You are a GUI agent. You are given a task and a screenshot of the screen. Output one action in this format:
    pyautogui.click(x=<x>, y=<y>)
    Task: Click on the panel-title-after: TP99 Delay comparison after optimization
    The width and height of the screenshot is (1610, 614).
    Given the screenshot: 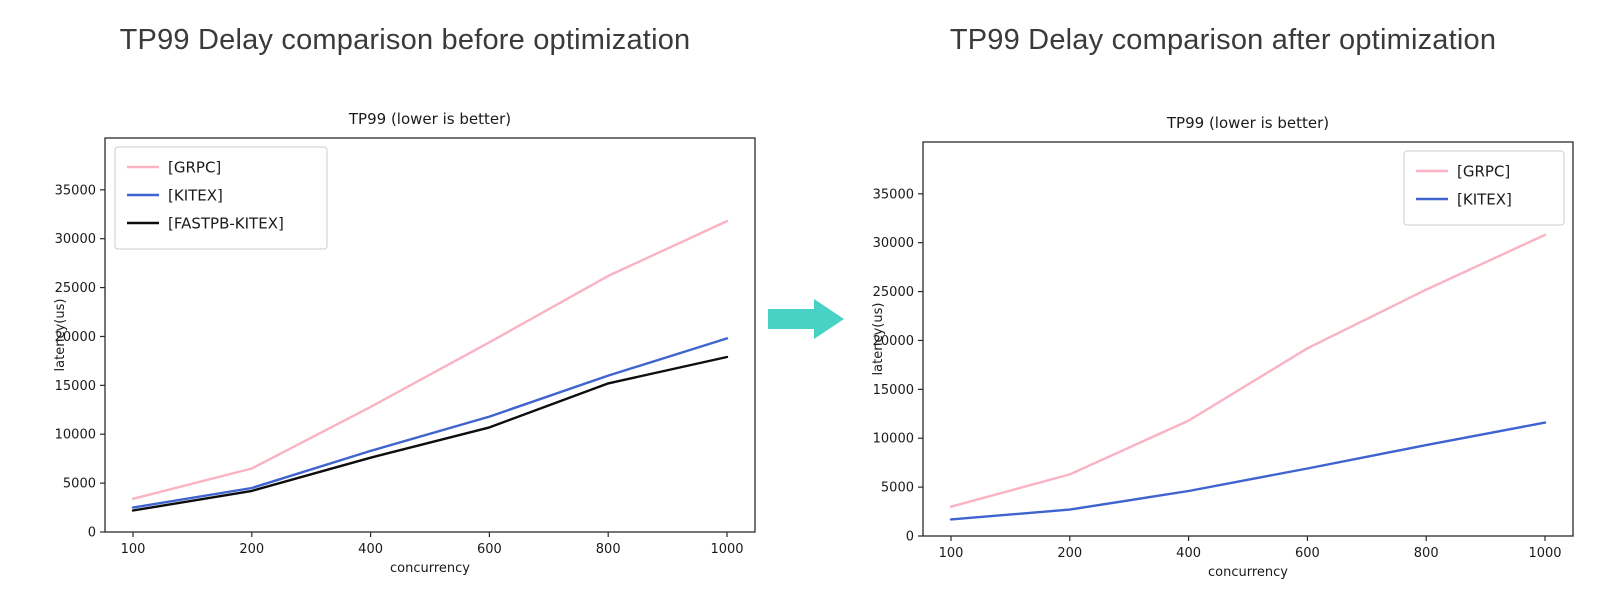 What is the action you would take?
    pyautogui.click(x=1223, y=40)
    